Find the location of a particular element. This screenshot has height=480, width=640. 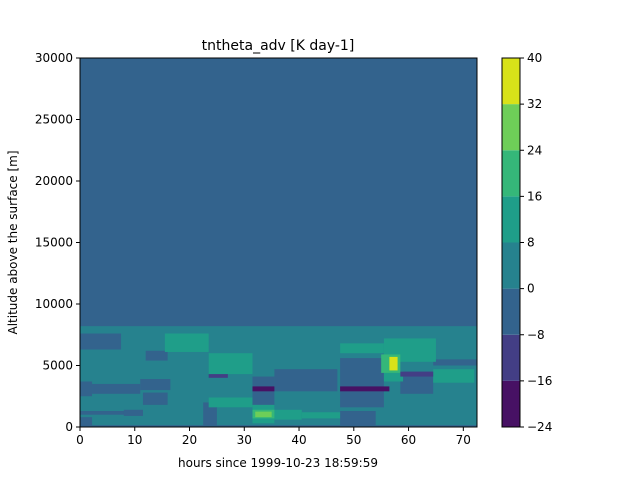

colorbar-tick-label: 0 is located at coordinates (531, 289).